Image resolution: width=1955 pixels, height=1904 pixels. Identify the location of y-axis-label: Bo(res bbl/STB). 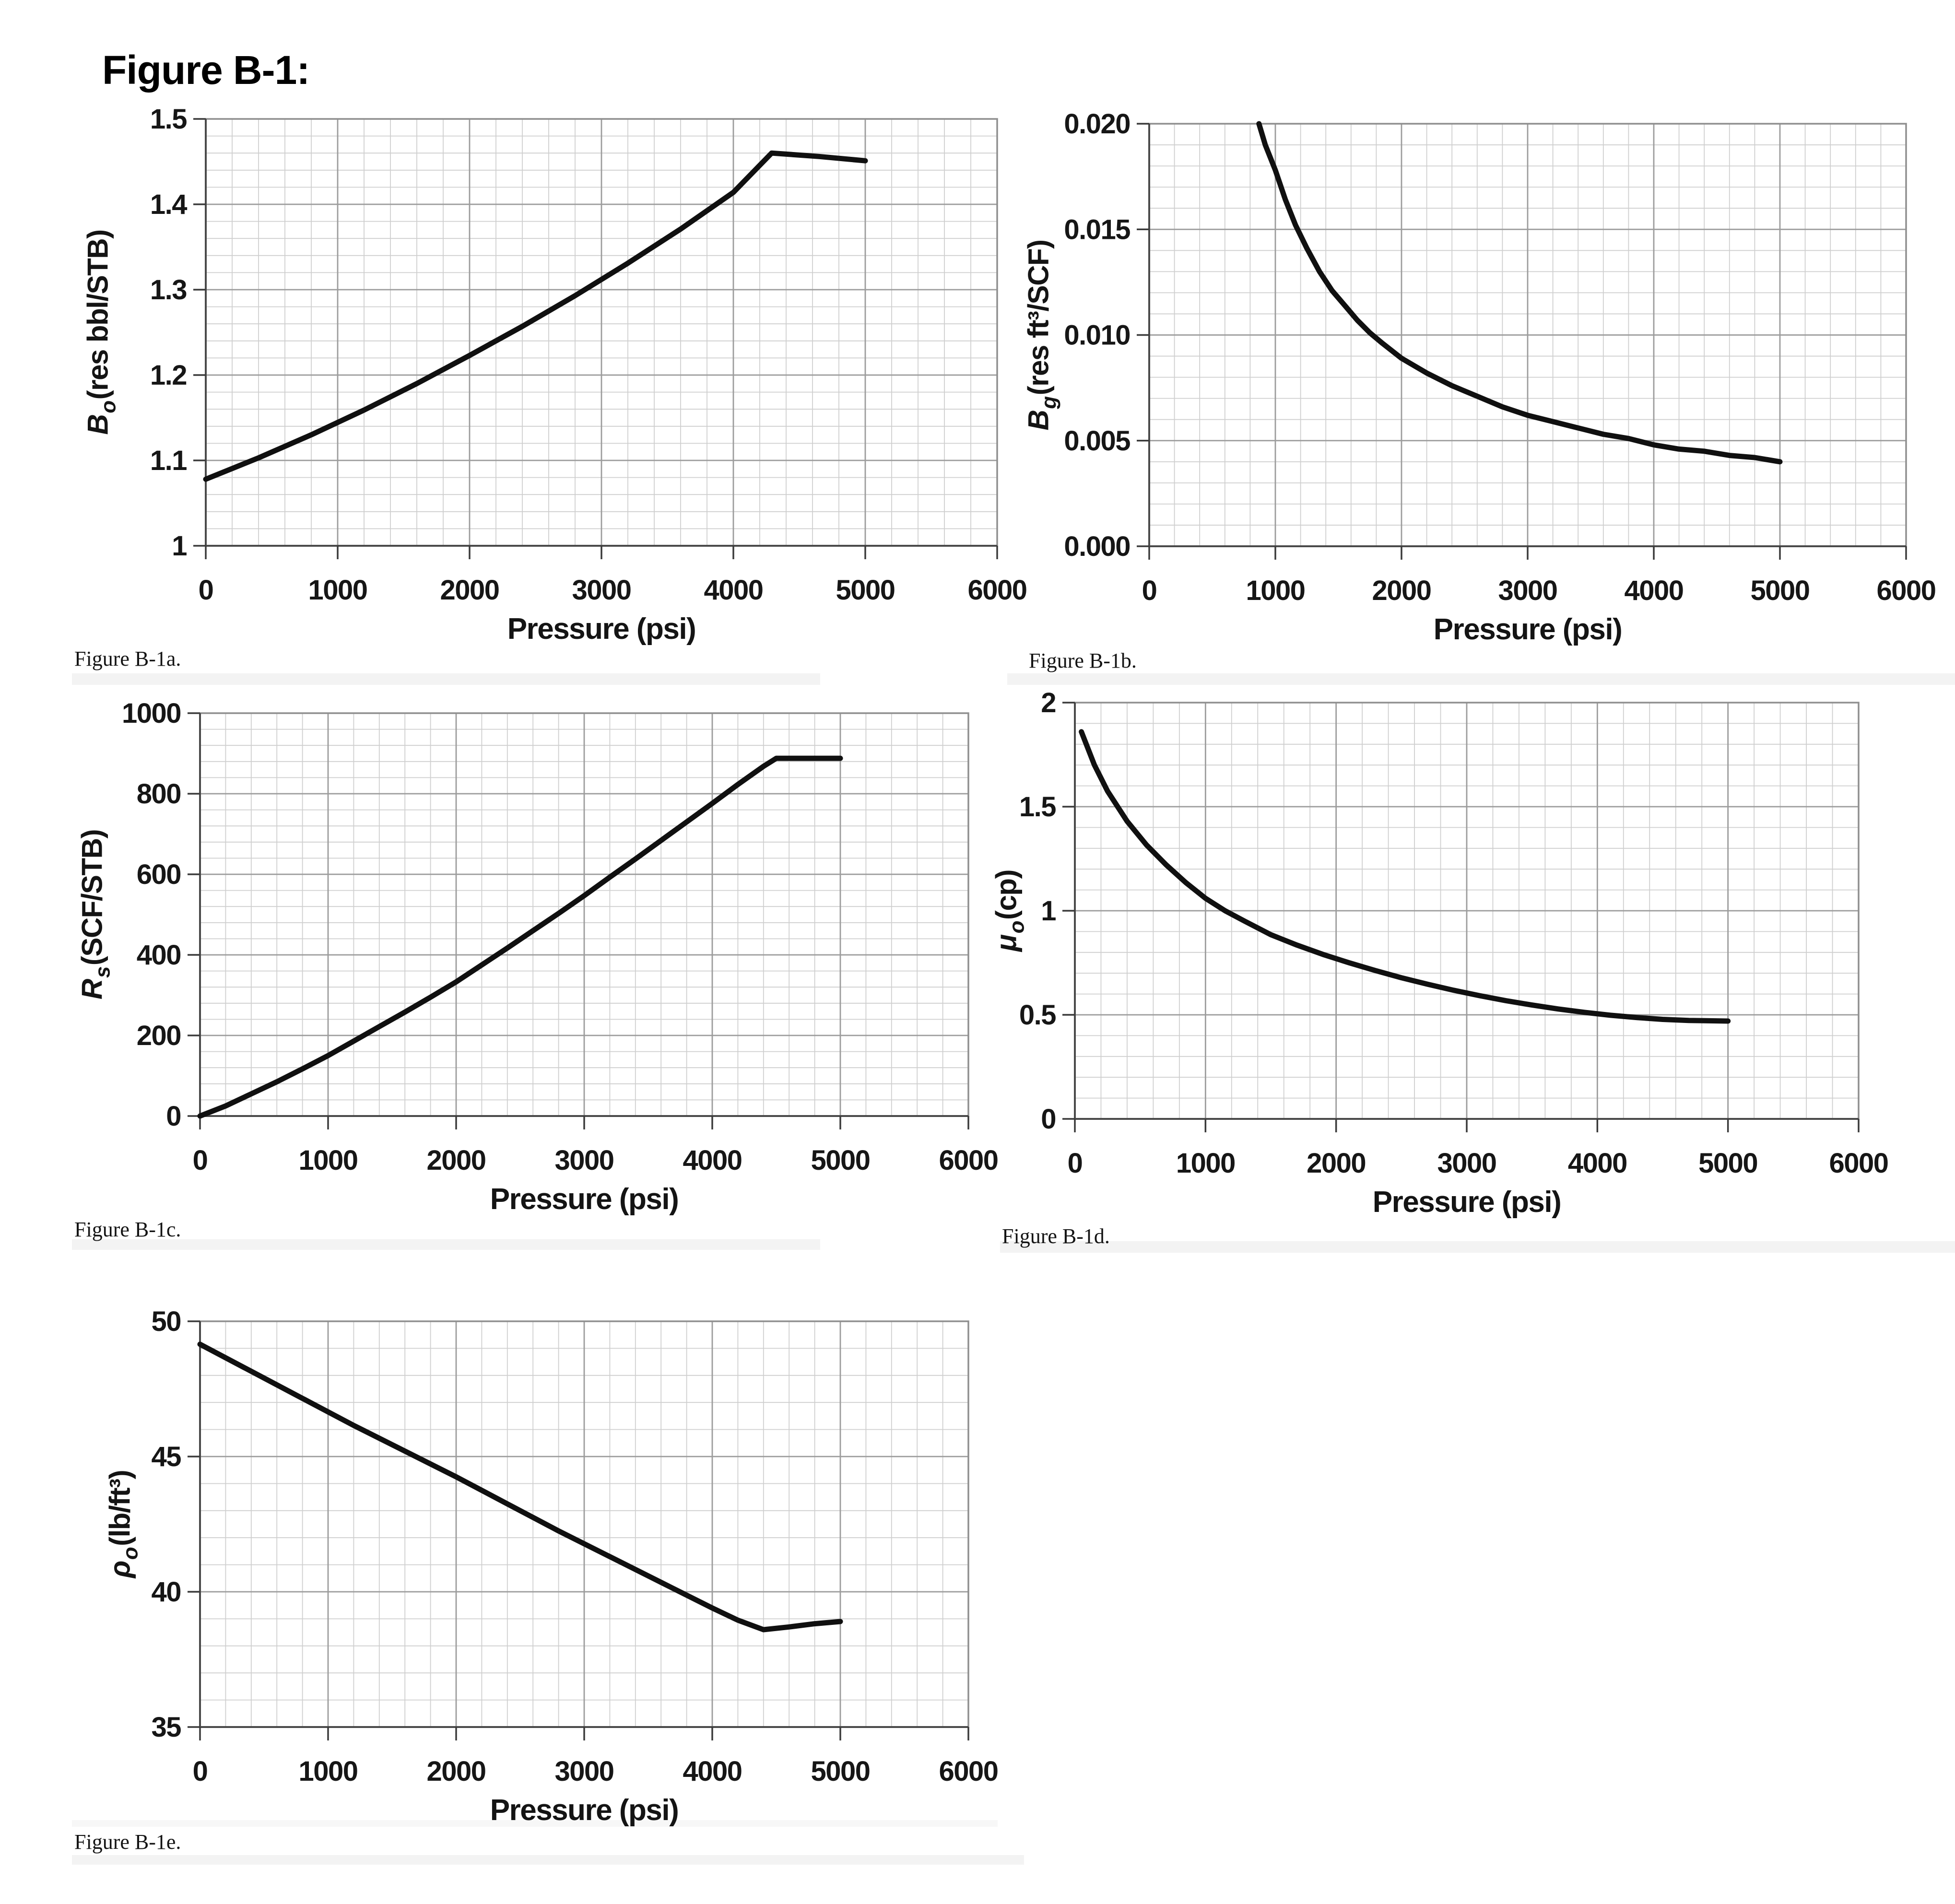
(101, 332).